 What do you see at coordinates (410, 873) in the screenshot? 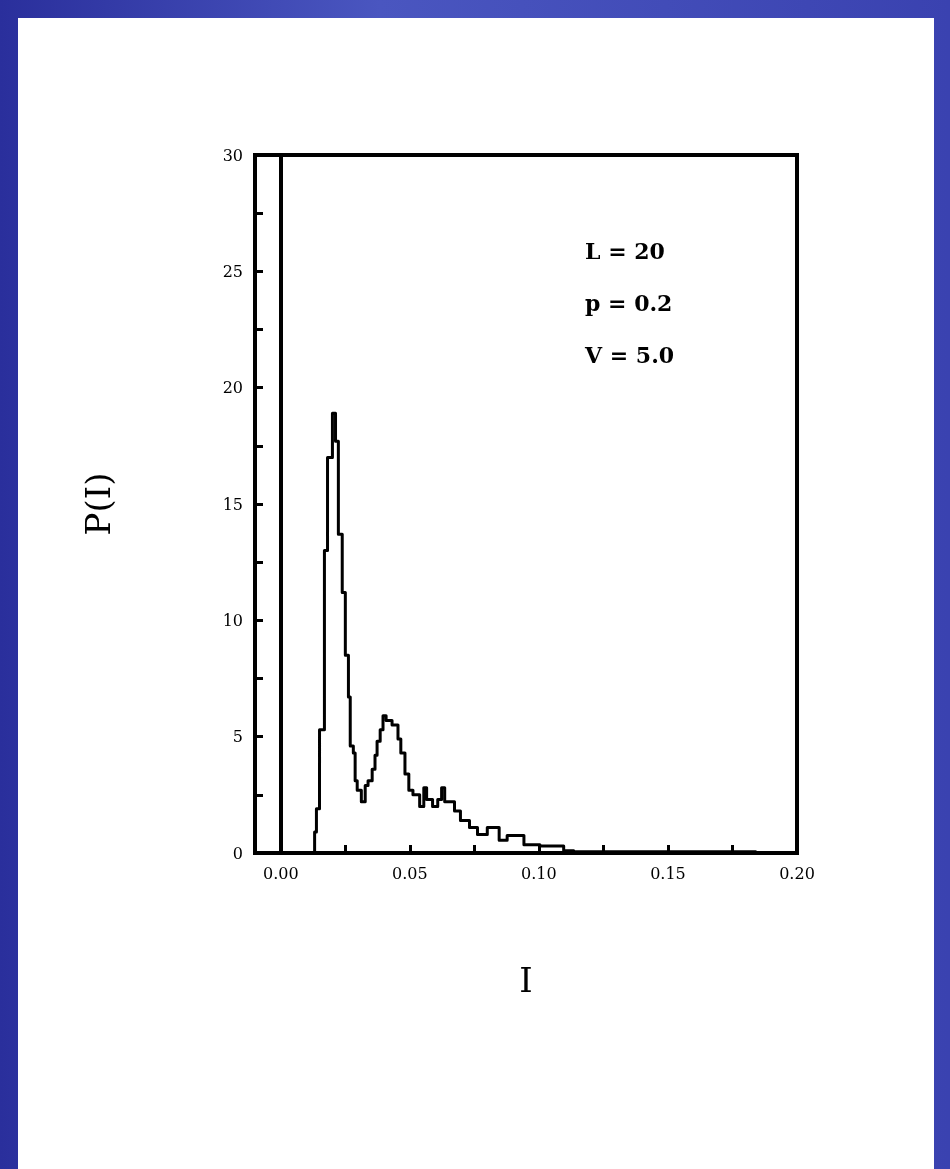
I see `x-tick-label: 0.05` at bounding box center [410, 873].